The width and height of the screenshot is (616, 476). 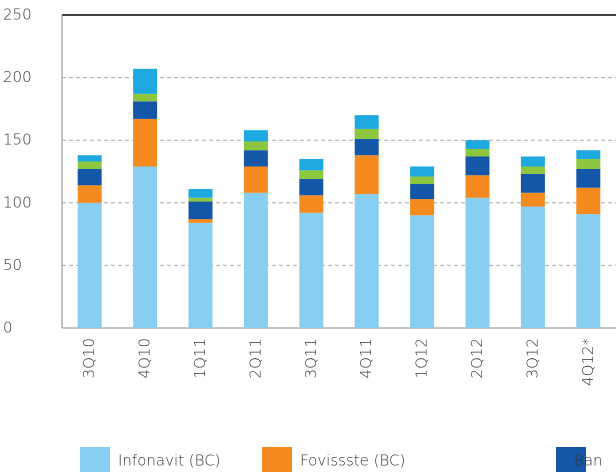 What do you see at coordinates (588, 362) in the screenshot?
I see `x-tick-label: 4Q12*` at bounding box center [588, 362].